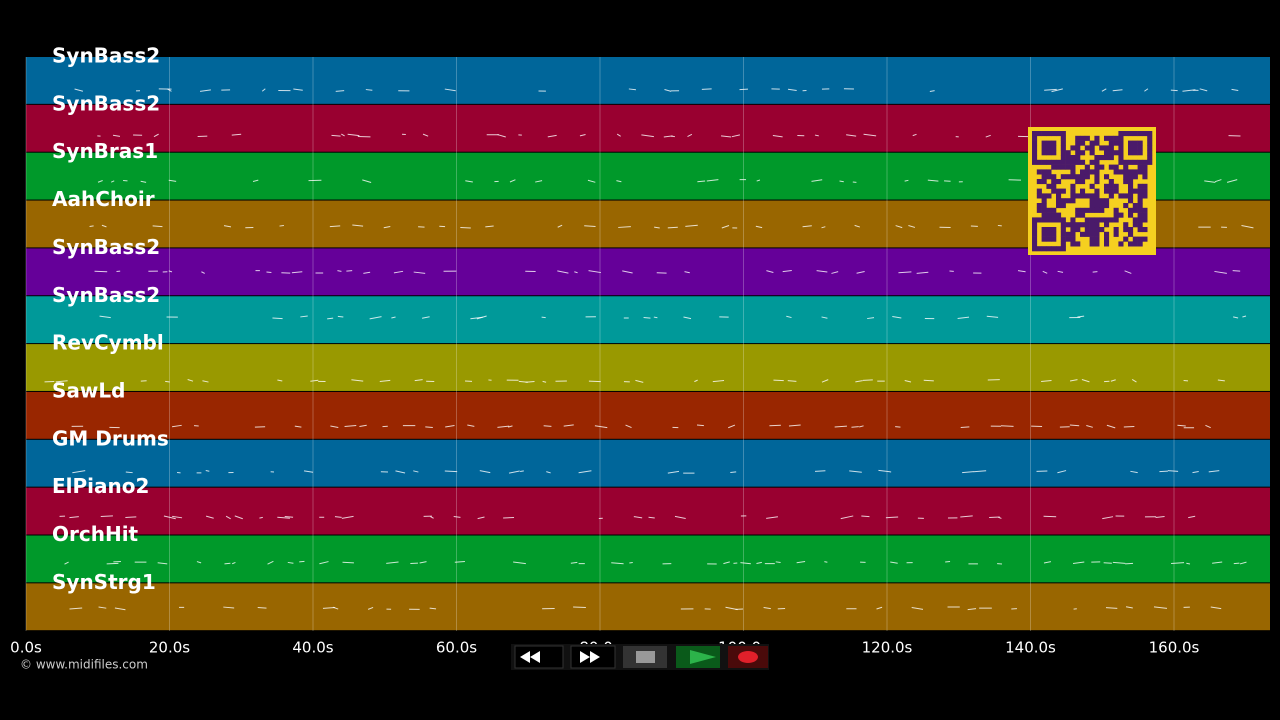  Describe the element at coordinates (645, 657) in the screenshot. I see `stop-button` at that location.